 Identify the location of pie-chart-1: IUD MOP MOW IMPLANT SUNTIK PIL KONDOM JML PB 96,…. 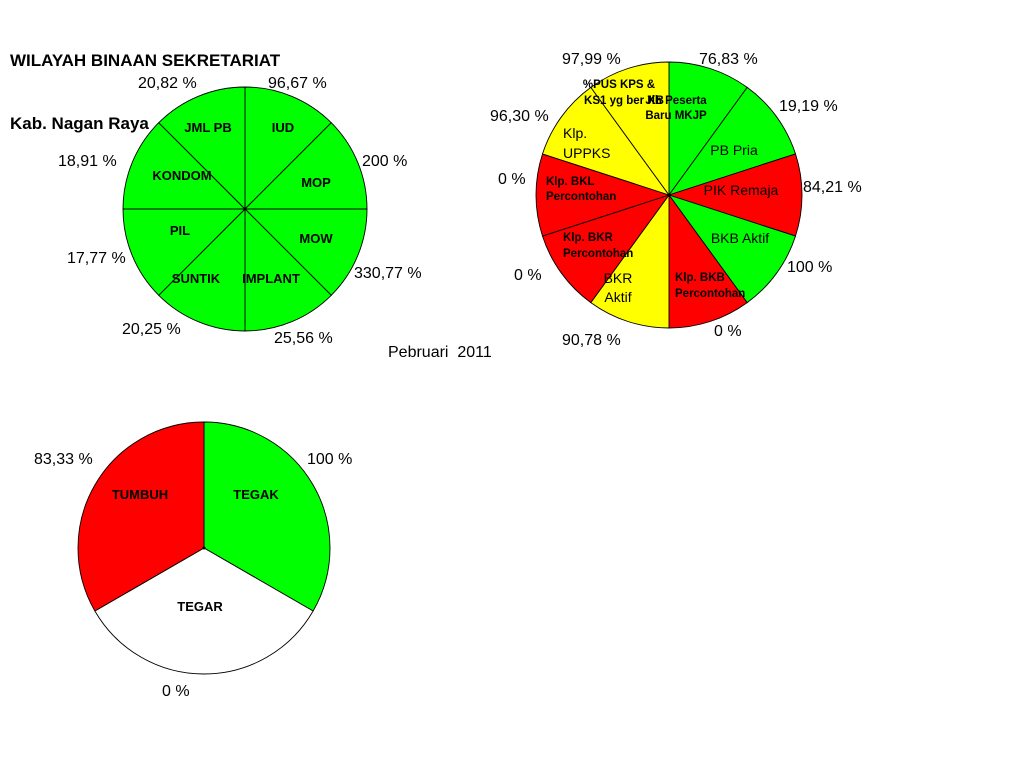
(240, 211).